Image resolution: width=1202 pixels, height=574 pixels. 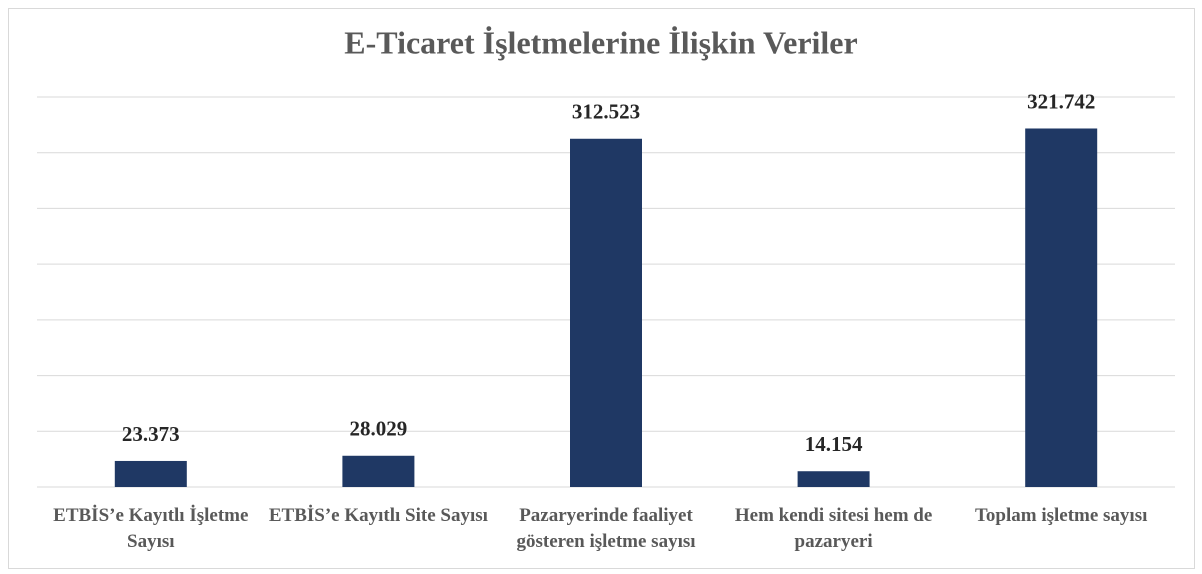 What do you see at coordinates (151, 434) in the screenshot?
I see `data-label: 23.373` at bounding box center [151, 434].